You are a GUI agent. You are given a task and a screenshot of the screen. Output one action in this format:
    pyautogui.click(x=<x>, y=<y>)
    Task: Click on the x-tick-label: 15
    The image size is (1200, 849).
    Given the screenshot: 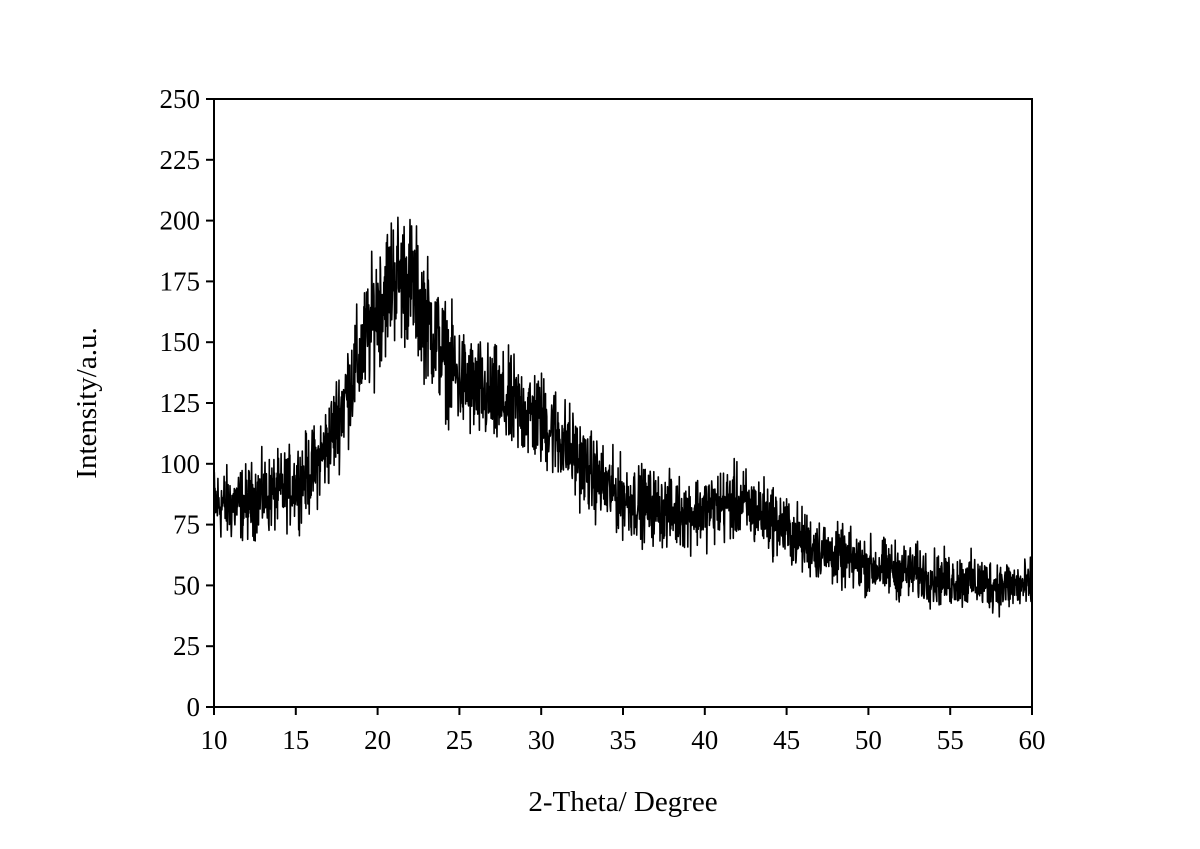 What is the action you would take?
    pyautogui.click(x=295, y=740)
    